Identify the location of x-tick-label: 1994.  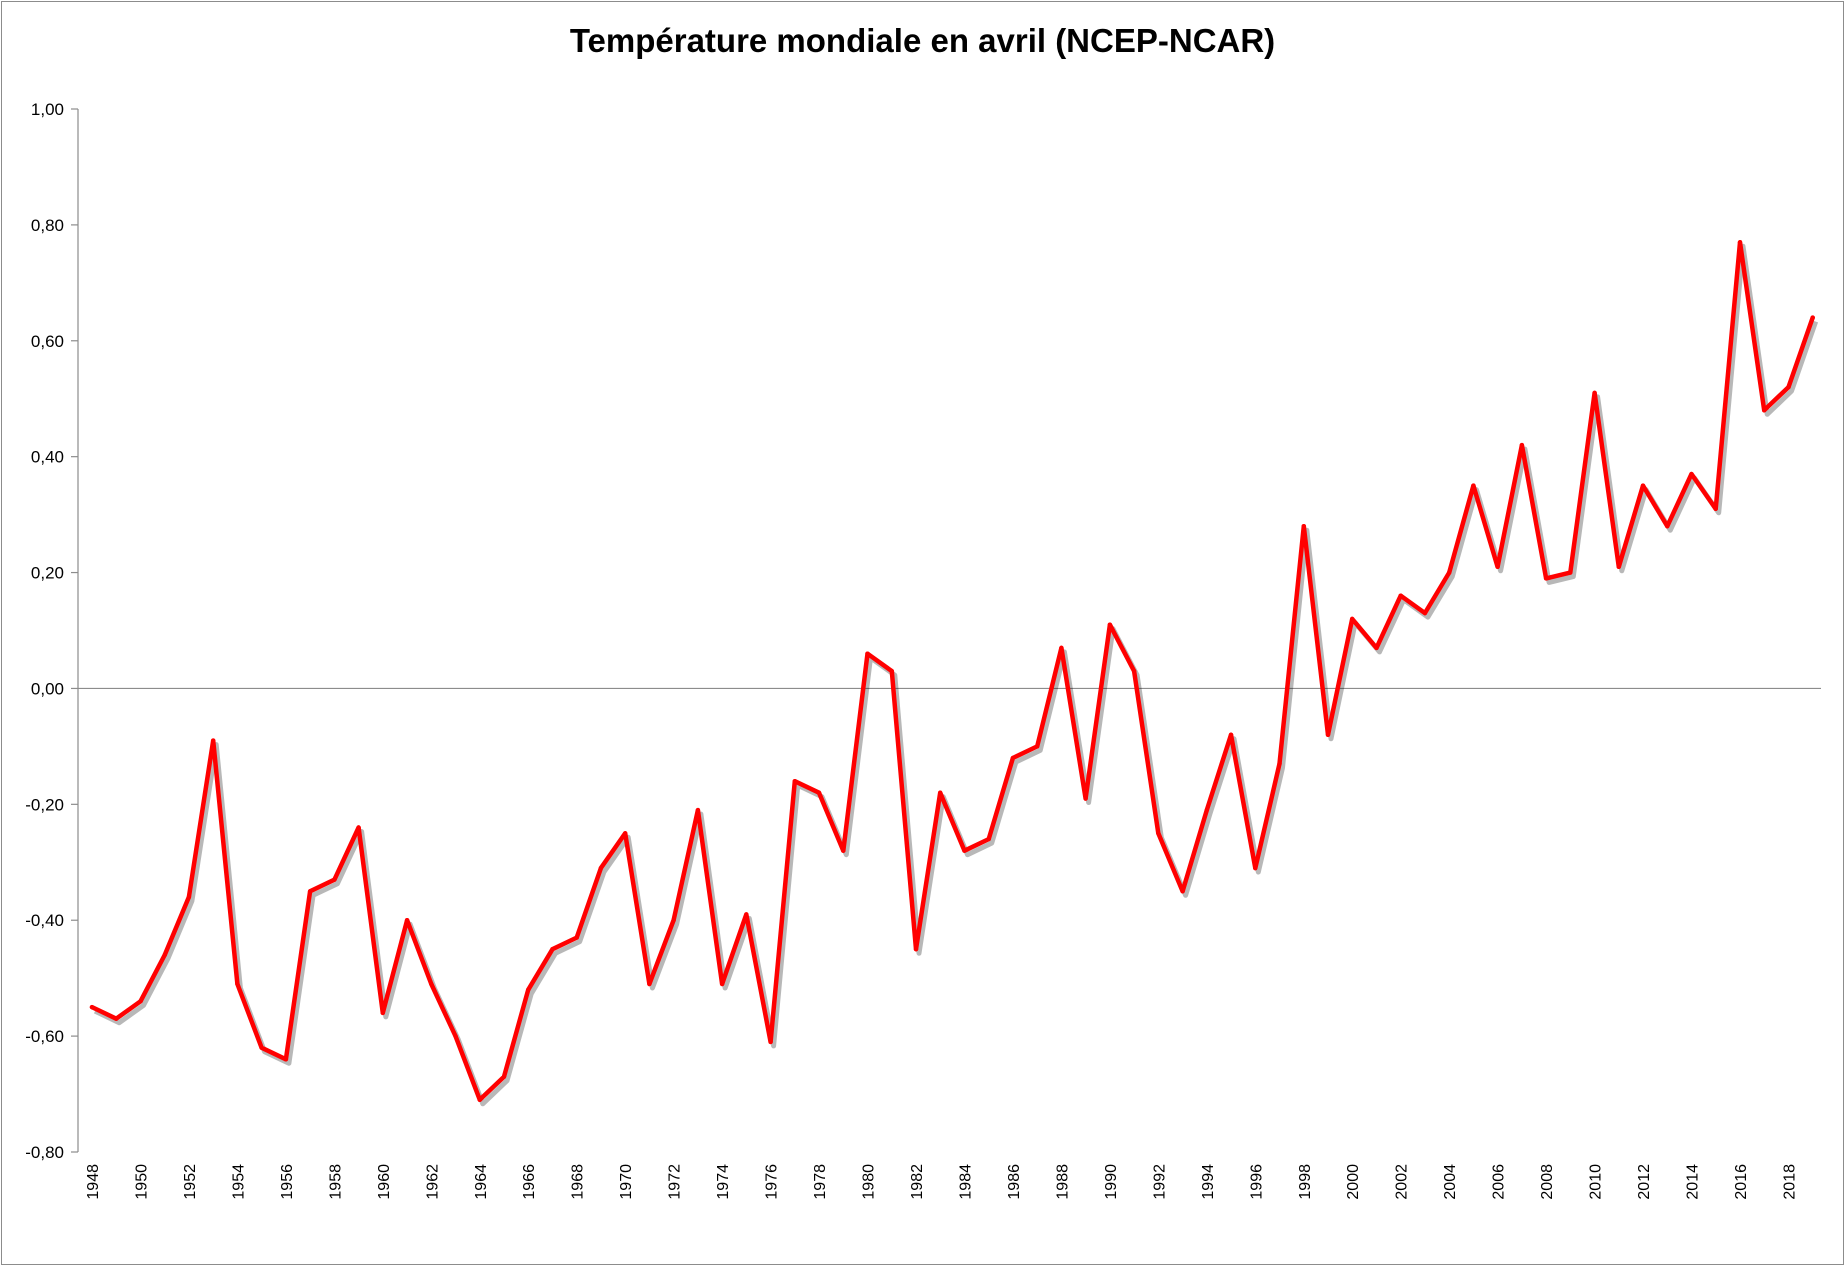
(1208, 1182).